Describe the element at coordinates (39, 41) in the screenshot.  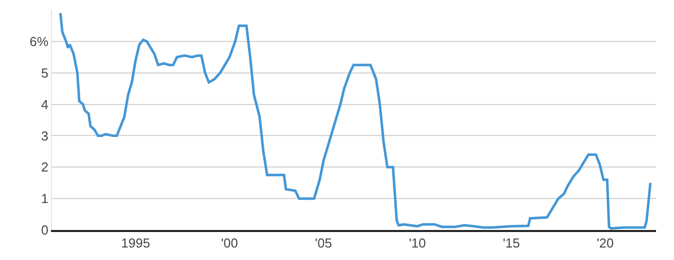
I see `y-tick-label: 6%` at that location.